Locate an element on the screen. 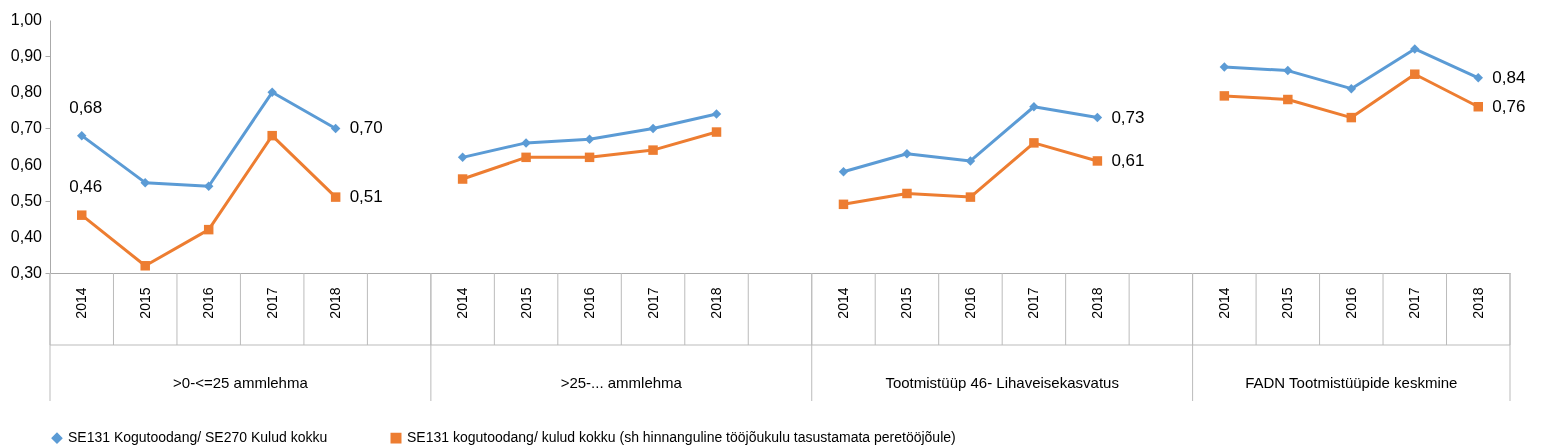 This screenshot has width=1554, height=448. data-label: 0,61 is located at coordinates (1128, 160).